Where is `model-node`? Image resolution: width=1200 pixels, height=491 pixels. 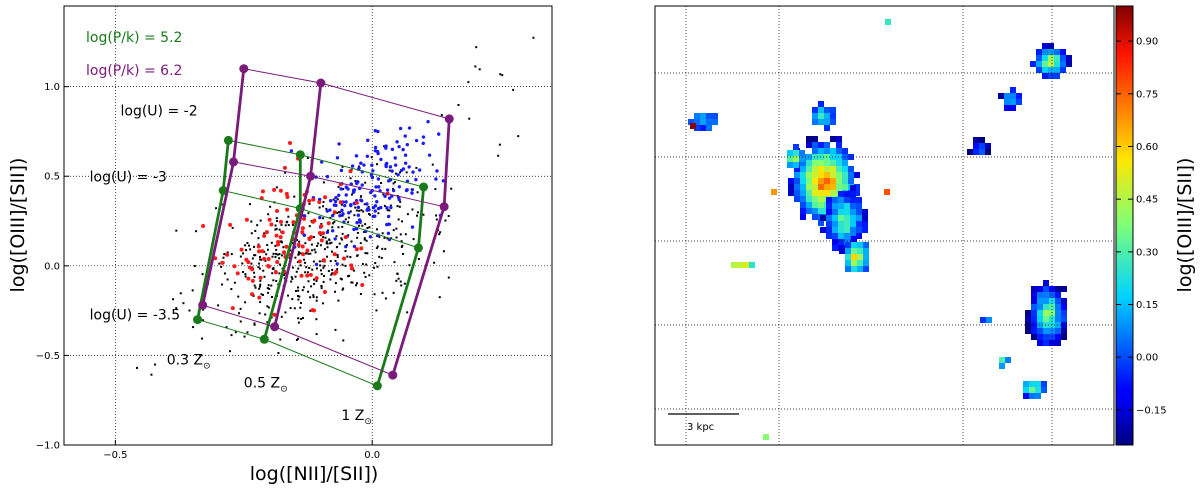
model-node is located at coordinates (424, 187).